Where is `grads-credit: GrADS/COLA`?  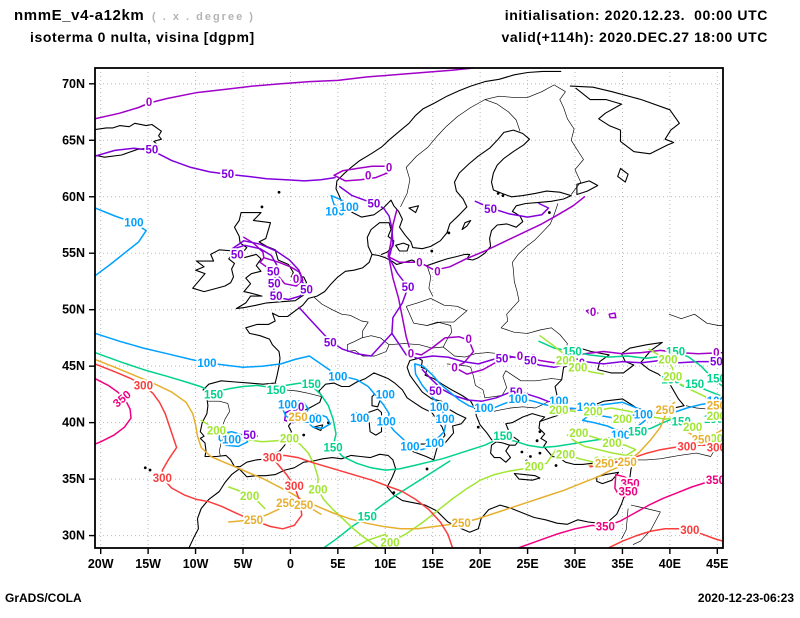 grads-credit: GrADS/COLA is located at coordinates (43, 598).